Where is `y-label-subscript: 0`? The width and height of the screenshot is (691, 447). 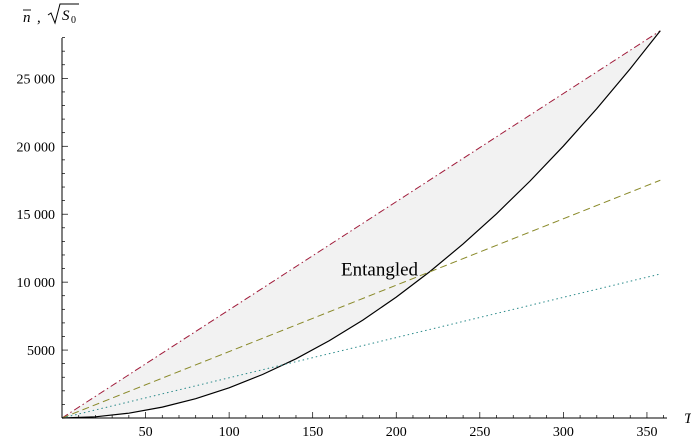
y-label-subscript: 0 is located at coordinates (73, 20).